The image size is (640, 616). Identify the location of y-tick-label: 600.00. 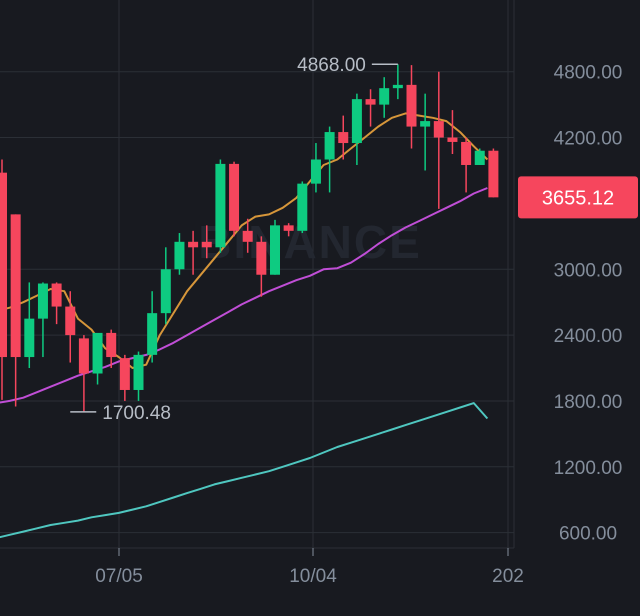
(588, 534).